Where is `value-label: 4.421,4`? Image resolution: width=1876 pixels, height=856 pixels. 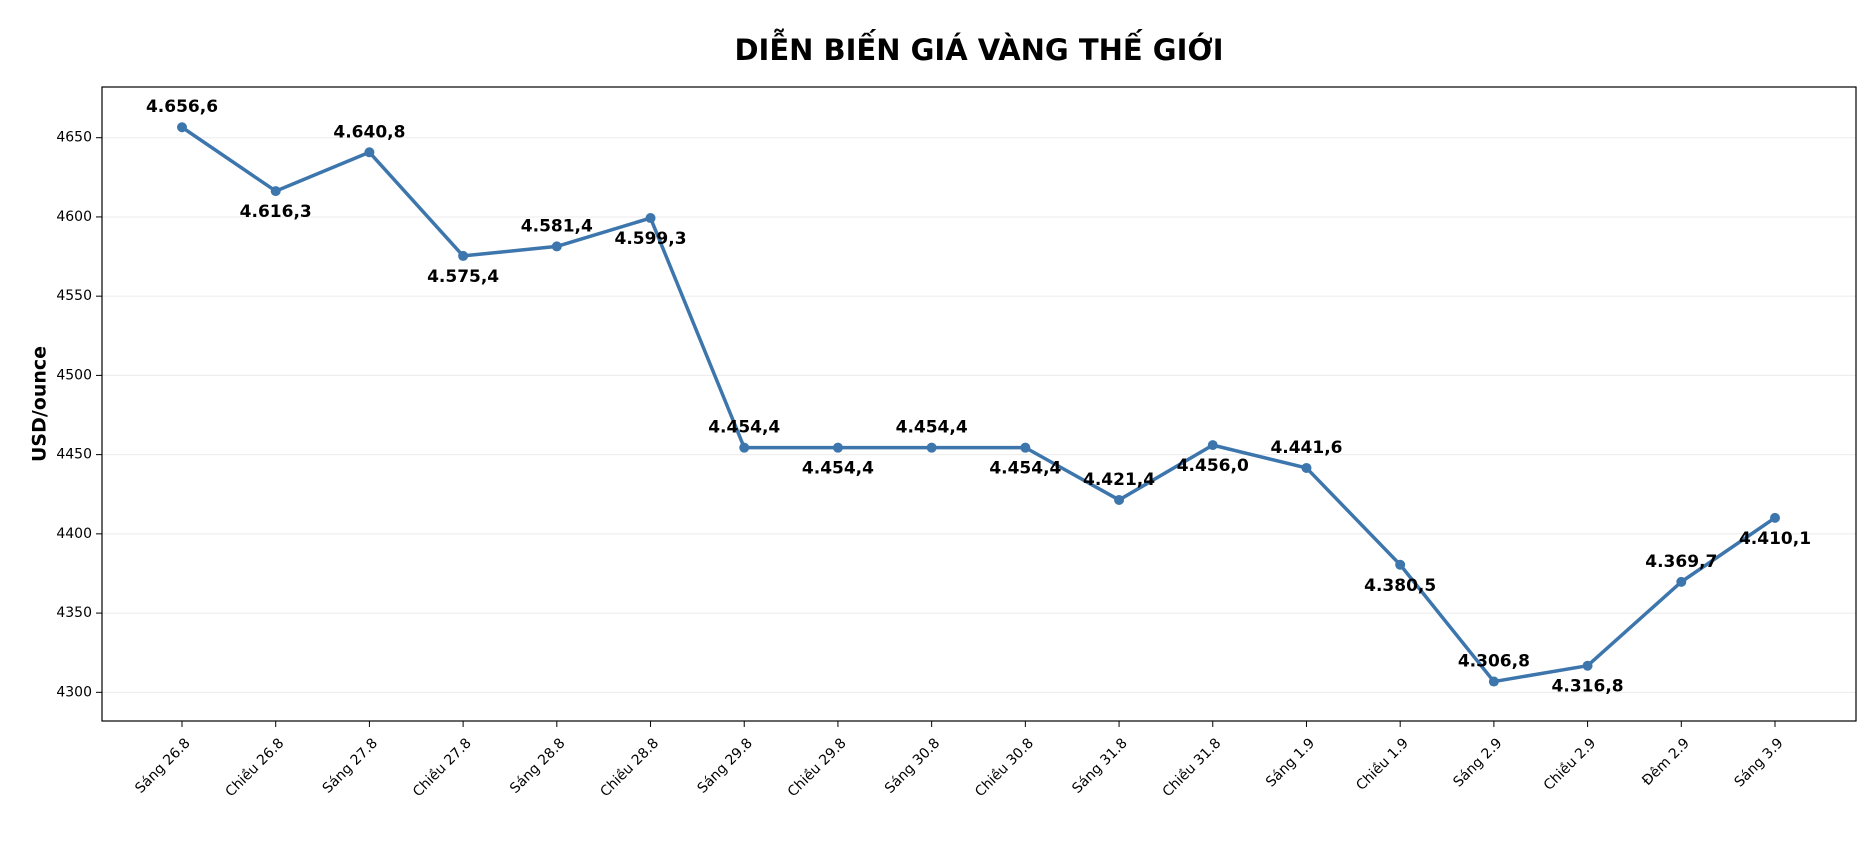 value-label: 4.421,4 is located at coordinates (1119, 480).